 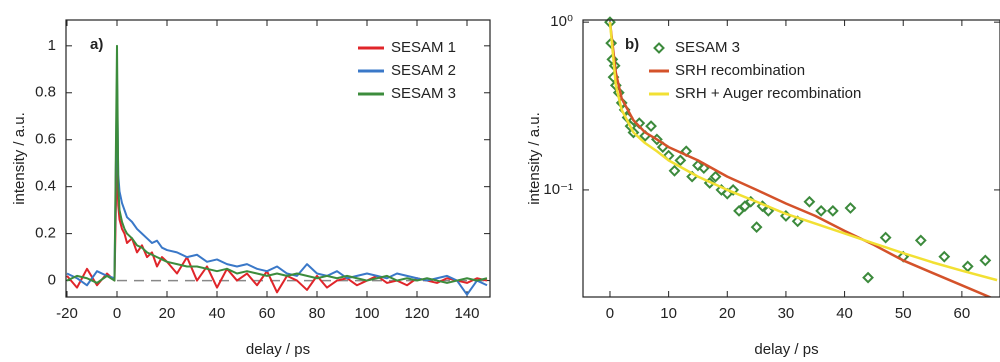 What do you see at coordinates (668, 313) in the screenshot?
I see `x-tick-label: 10` at bounding box center [668, 313].